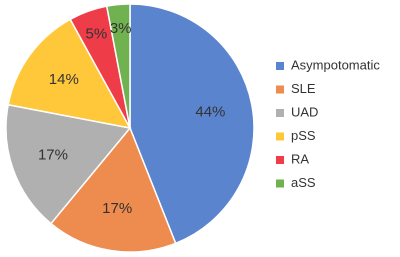  I want to click on data-label: 5%, so click(97, 34).